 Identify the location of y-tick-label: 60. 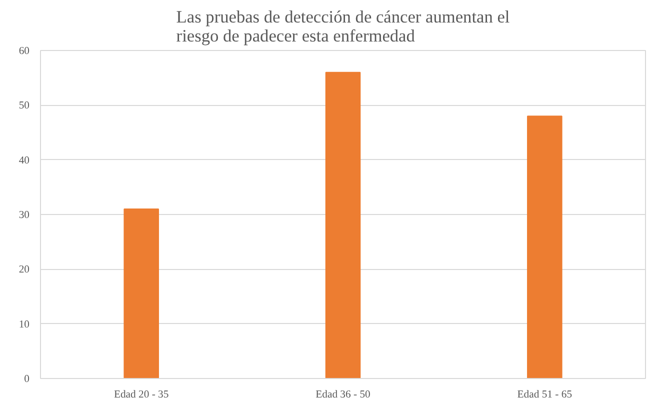
(24, 51).